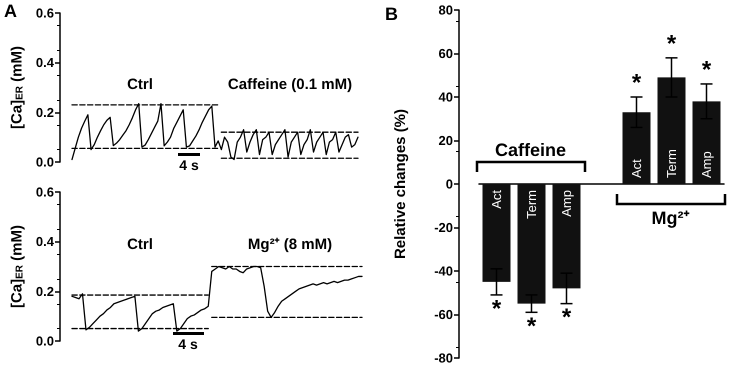 The image size is (744, 366). Describe the element at coordinates (445, 53) in the screenshot. I see `y-tick-label: 60` at that location.